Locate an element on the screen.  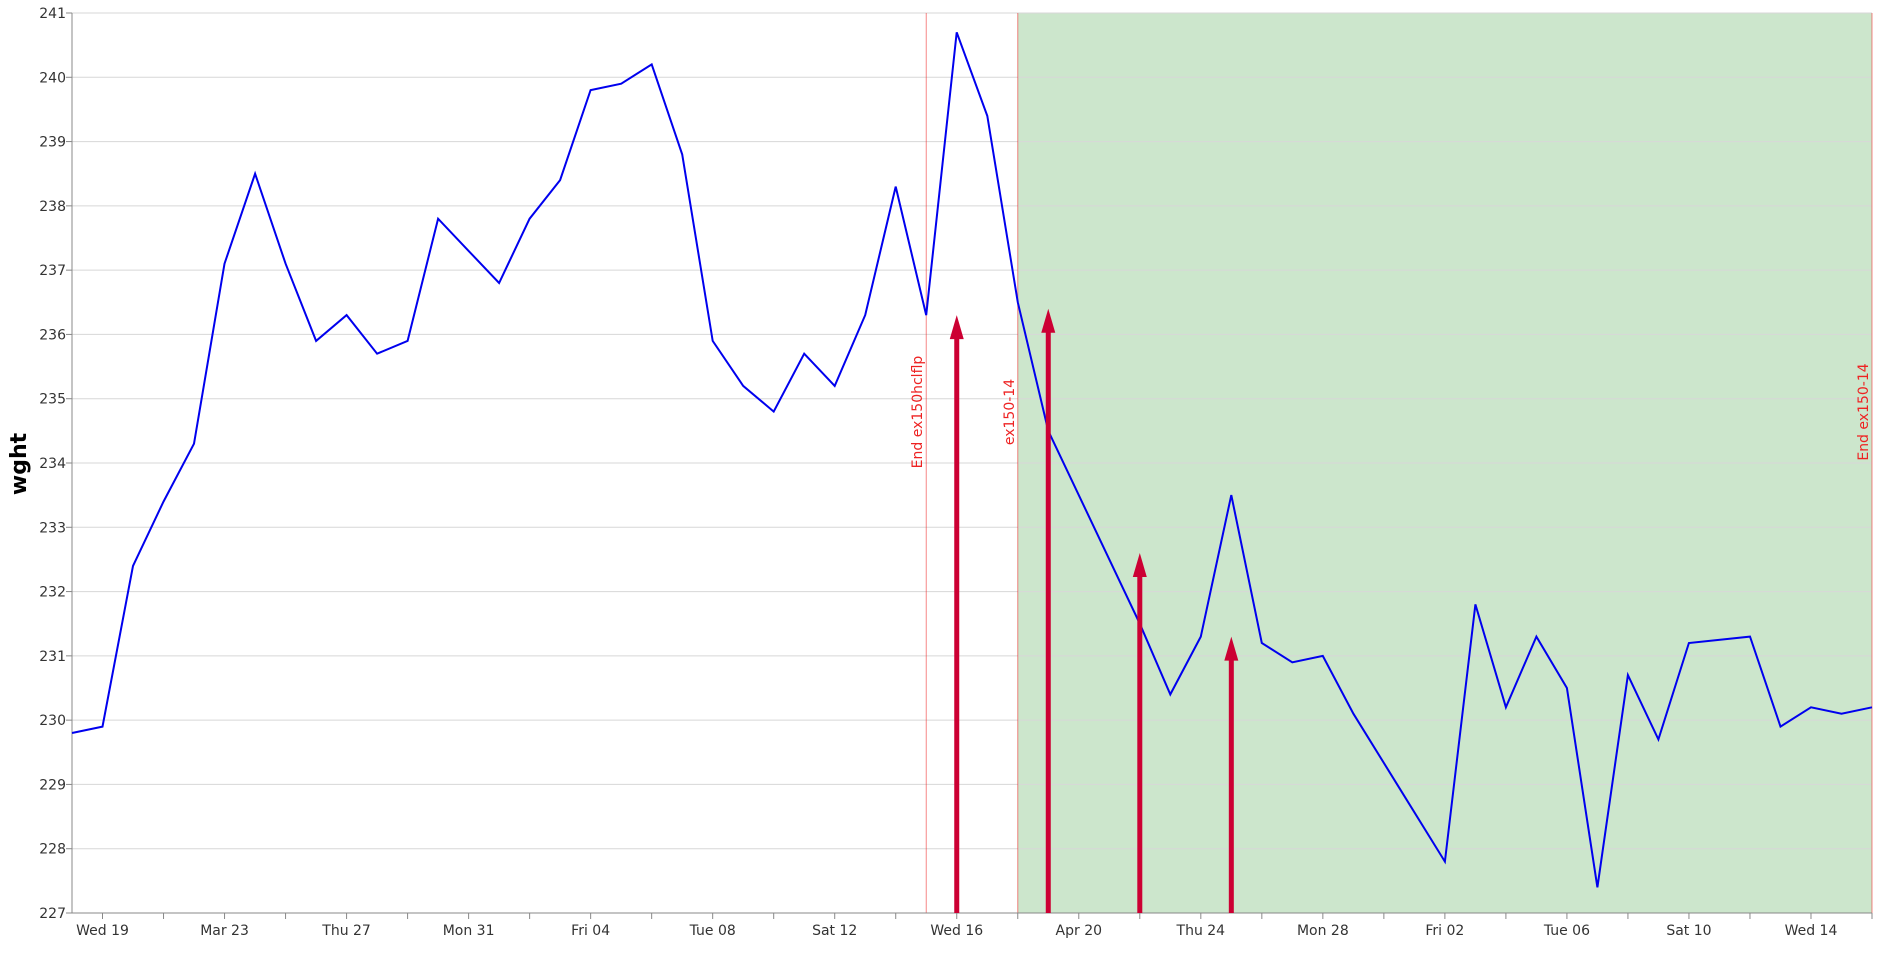
x-tick-label: Mon 31 is located at coordinates (469, 931).